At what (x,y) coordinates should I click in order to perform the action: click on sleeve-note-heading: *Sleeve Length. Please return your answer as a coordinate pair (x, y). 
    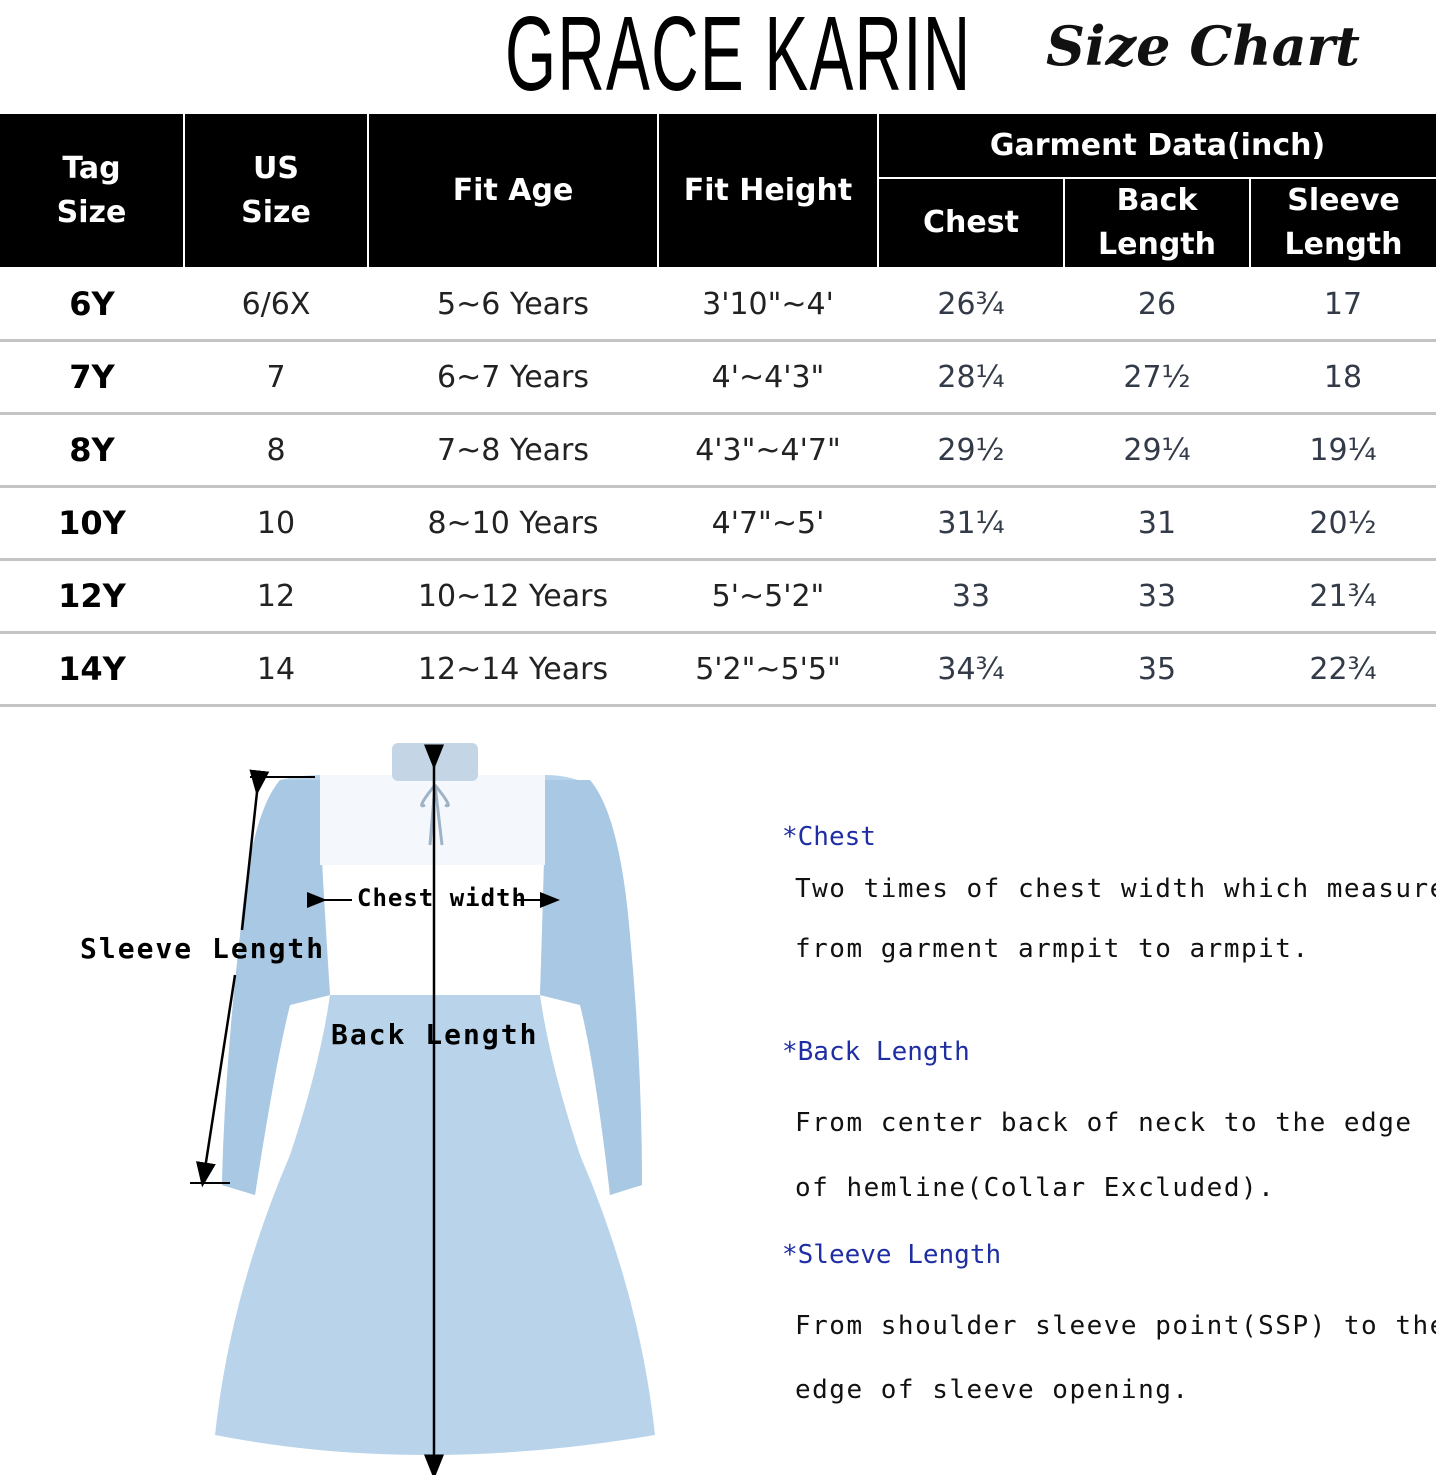
    Looking at the image, I should click on (892, 1255).